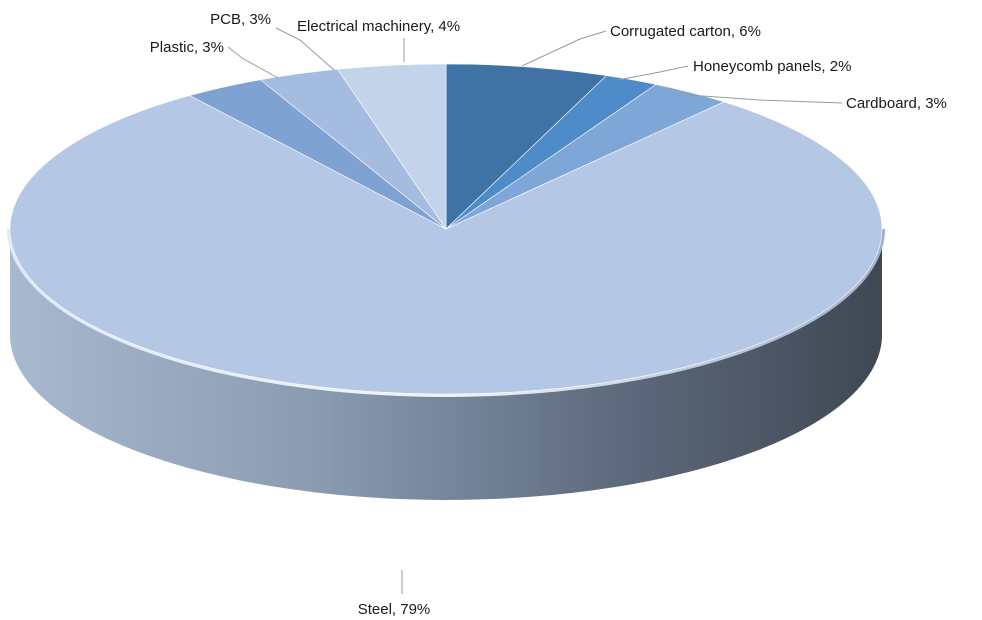  I want to click on data-label: Corrugated carton, 6%, so click(685, 31).